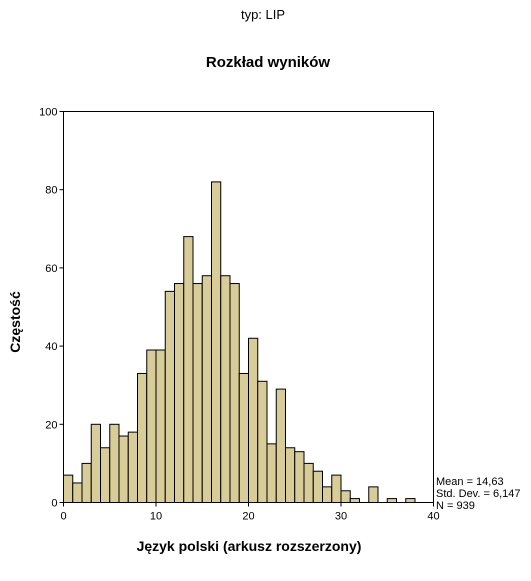 Image resolution: width=531 pixels, height=581 pixels. What do you see at coordinates (433, 517) in the screenshot?
I see `x-tick-label: 40` at bounding box center [433, 517].